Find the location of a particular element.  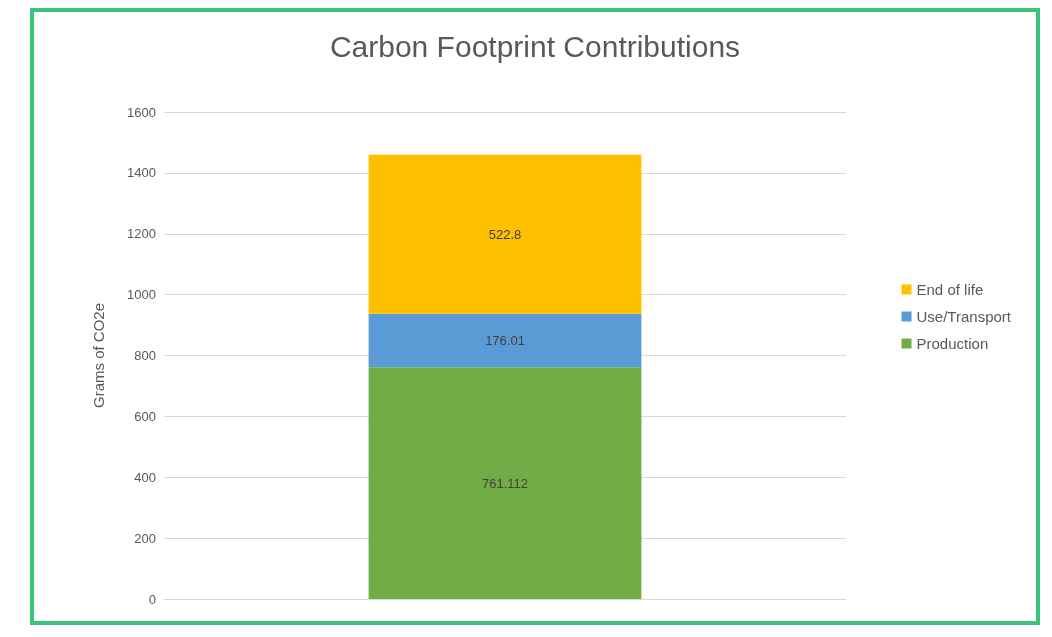

y-axis-title: Grams of CO2e is located at coordinates (98, 355).